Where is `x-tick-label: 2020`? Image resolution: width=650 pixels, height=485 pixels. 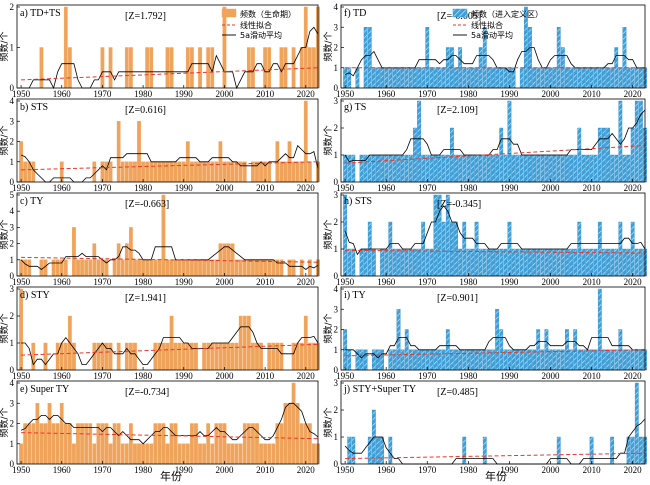 x-tick-label: 2020 is located at coordinates (633, 470).